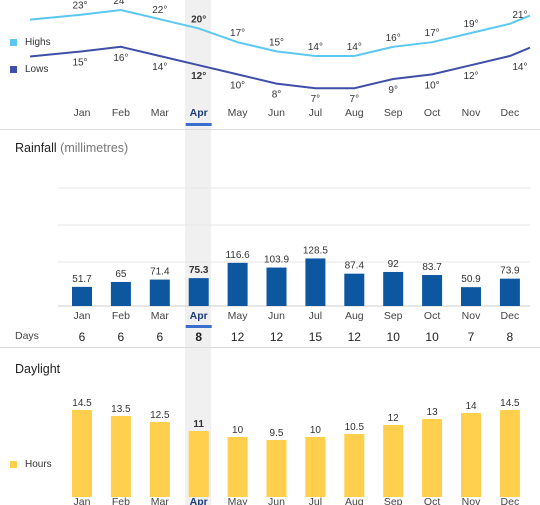  What do you see at coordinates (510, 316) in the screenshot?
I see `rainfall-month-label-dec: Dec` at bounding box center [510, 316].